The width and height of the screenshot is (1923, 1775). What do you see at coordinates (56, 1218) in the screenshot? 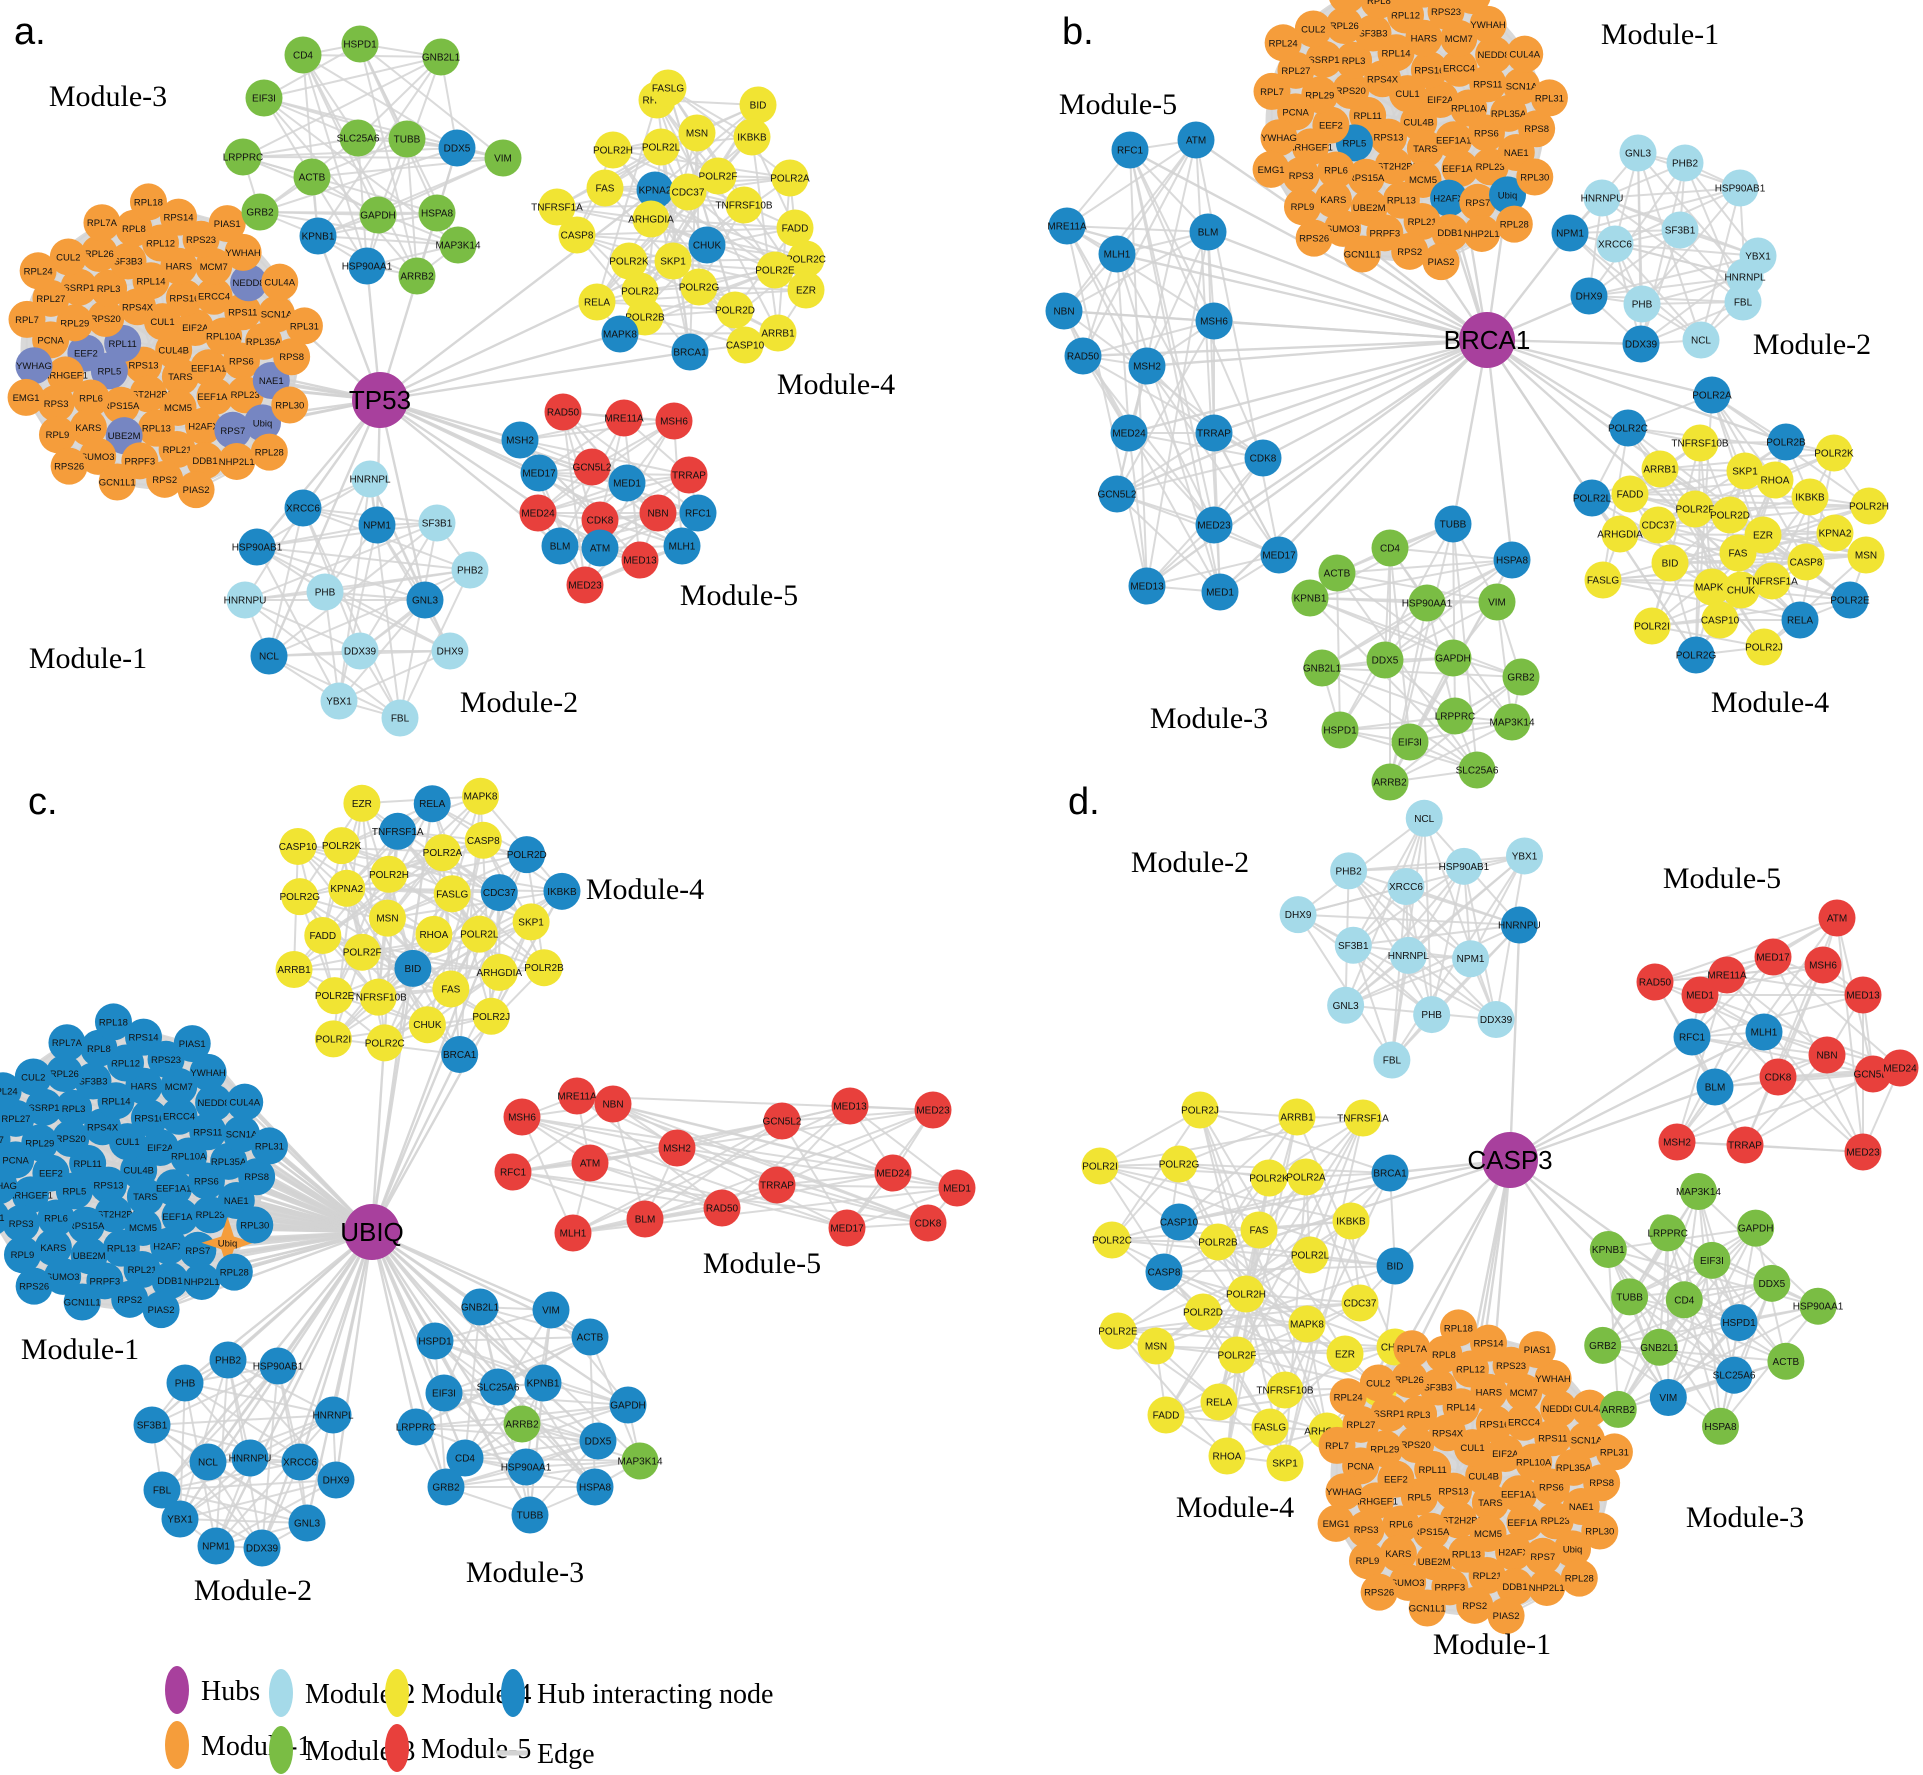
I see `node-label: RPL6` at bounding box center [56, 1218].